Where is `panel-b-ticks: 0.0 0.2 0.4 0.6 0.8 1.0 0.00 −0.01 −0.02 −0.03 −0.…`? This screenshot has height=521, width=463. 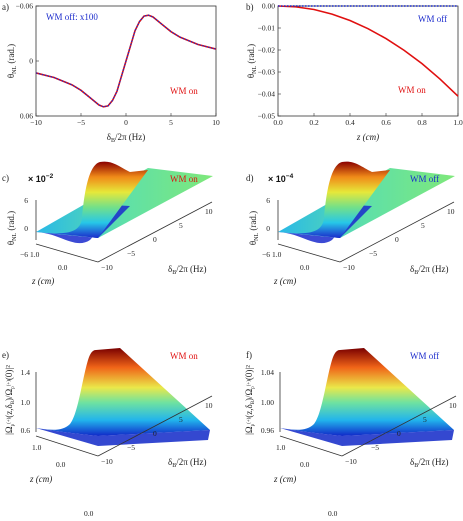 panel-b-ticks: 0.0 0.2 0.4 0.6 0.8 1.0 0.00 −0.01 −0.02 −0.03 −0.… is located at coordinates (360, 65).